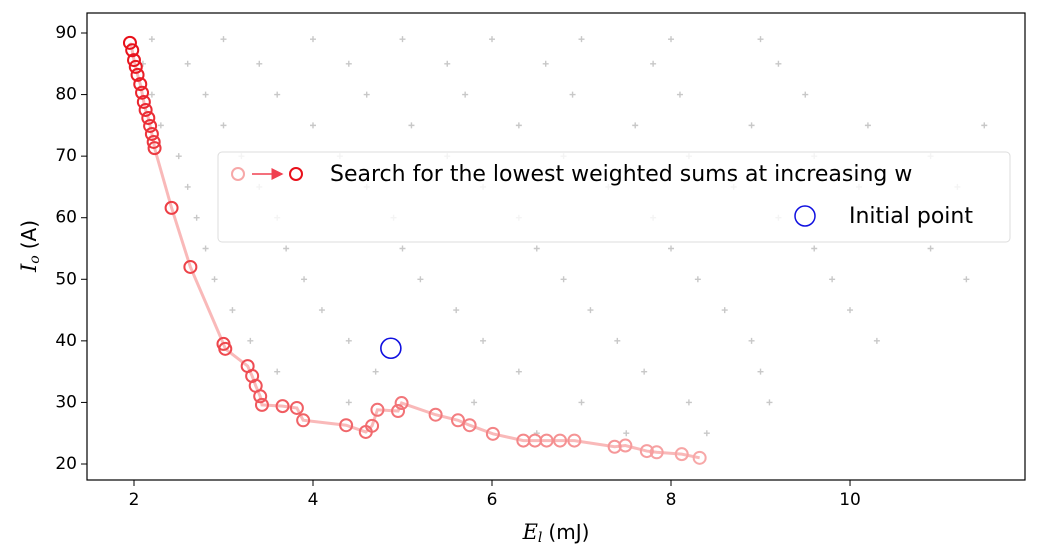 This screenshot has width=1037, height=558. What do you see at coordinates (30, 246) in the screenshot?
I see `y-axis-label: Io(A)` at bounding box center [30, 246].